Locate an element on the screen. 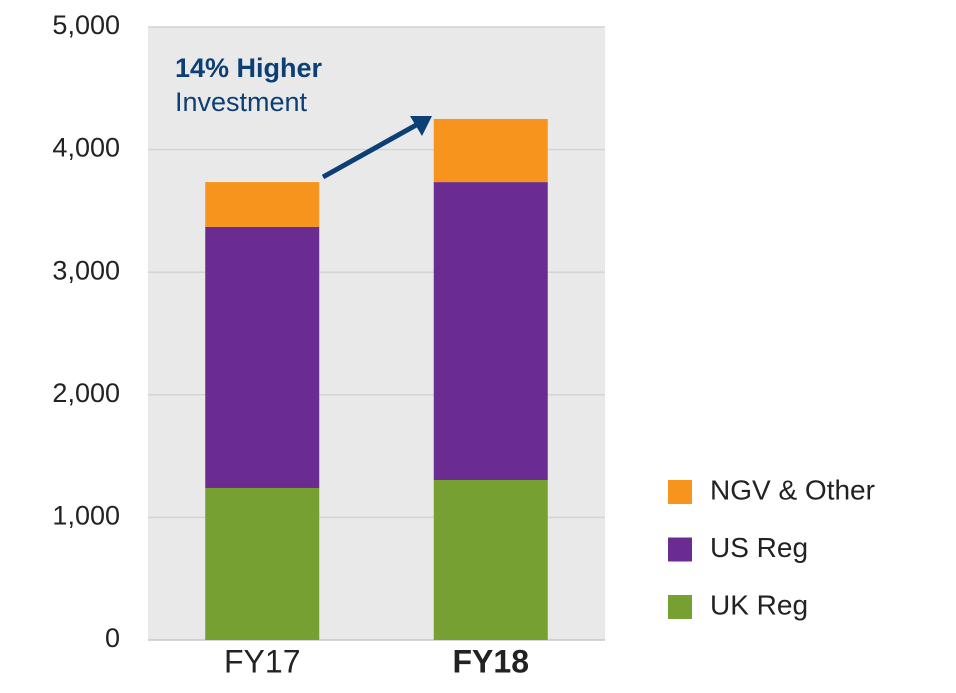 Image resolution: width=956 pixels, height=693 pixels. legend-label: UK Reg is located at coordinates (759, 604).